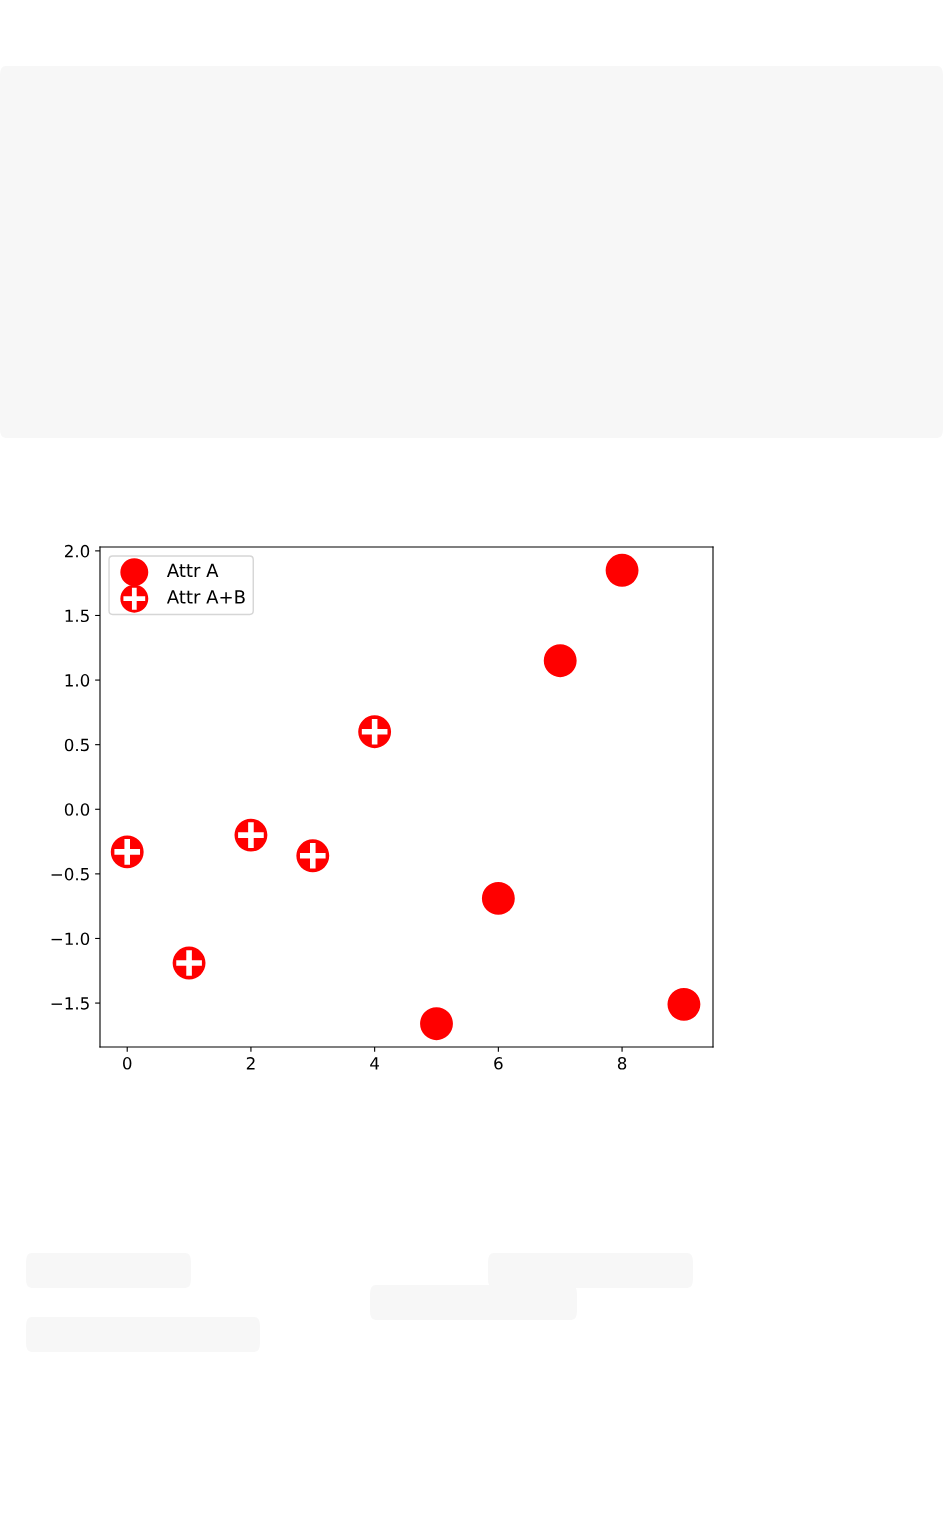 The height and width of the screenshot is (1529, 943). Describe the element at coordinates (70, 874) in the screenshot. I see `y-tick-label: −0.5` at that location.